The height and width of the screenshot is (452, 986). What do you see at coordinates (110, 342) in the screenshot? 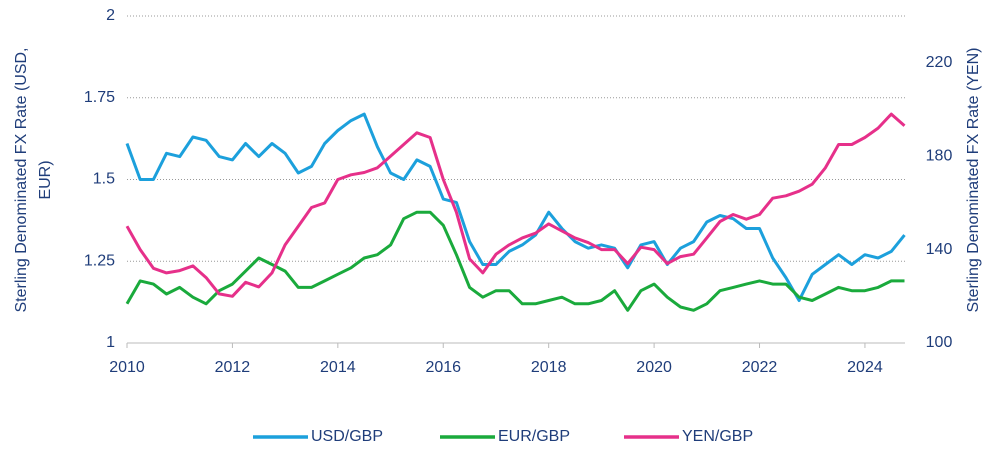
I see `y-tick-label: 1` at bounding box center [110, 342].